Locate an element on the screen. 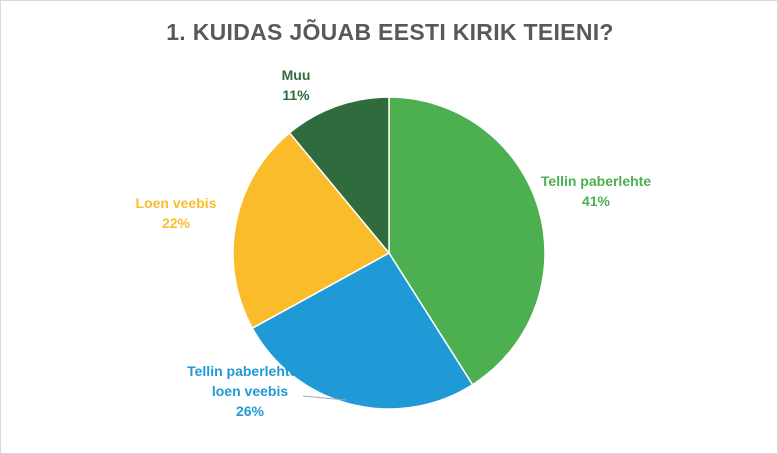  slice-value-label: 26% is located at coordinates (250, 411).